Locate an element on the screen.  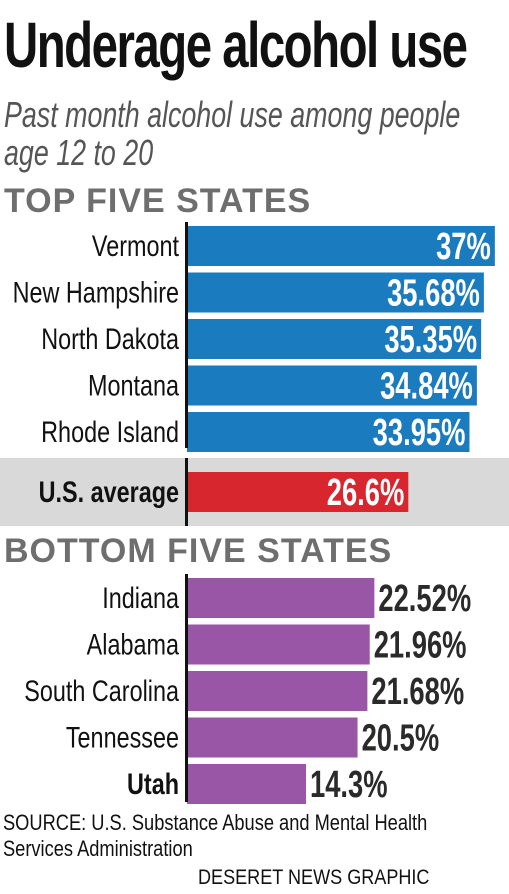
category-label: U.S. average is located at coordinates (109, 491).